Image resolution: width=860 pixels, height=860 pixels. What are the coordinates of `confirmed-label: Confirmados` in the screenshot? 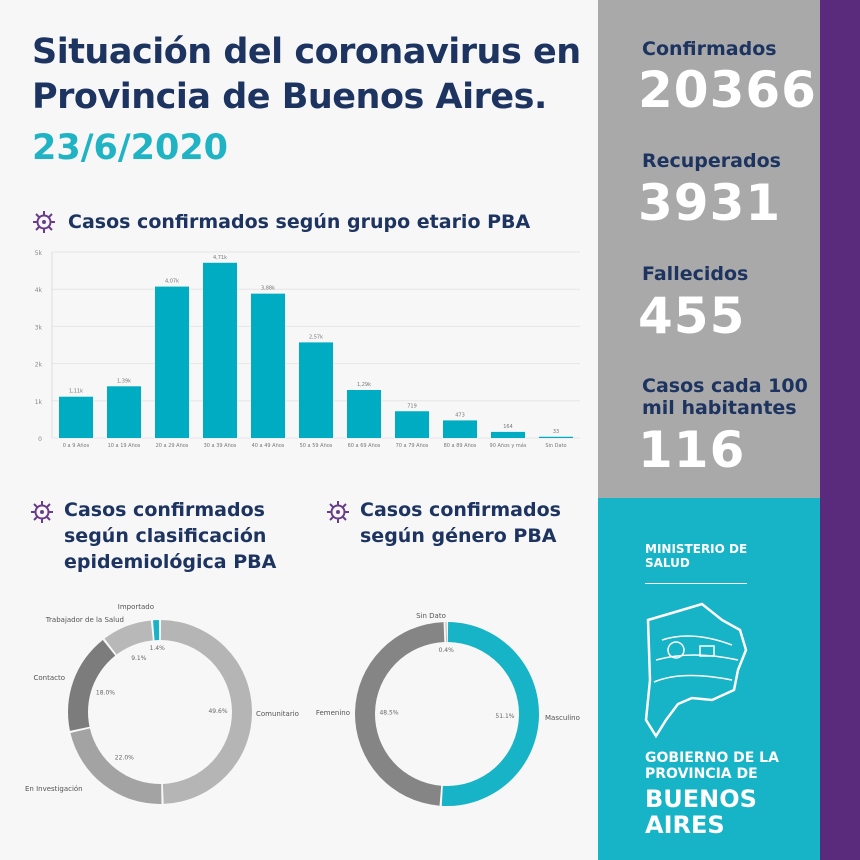 It's located at (709, 49).